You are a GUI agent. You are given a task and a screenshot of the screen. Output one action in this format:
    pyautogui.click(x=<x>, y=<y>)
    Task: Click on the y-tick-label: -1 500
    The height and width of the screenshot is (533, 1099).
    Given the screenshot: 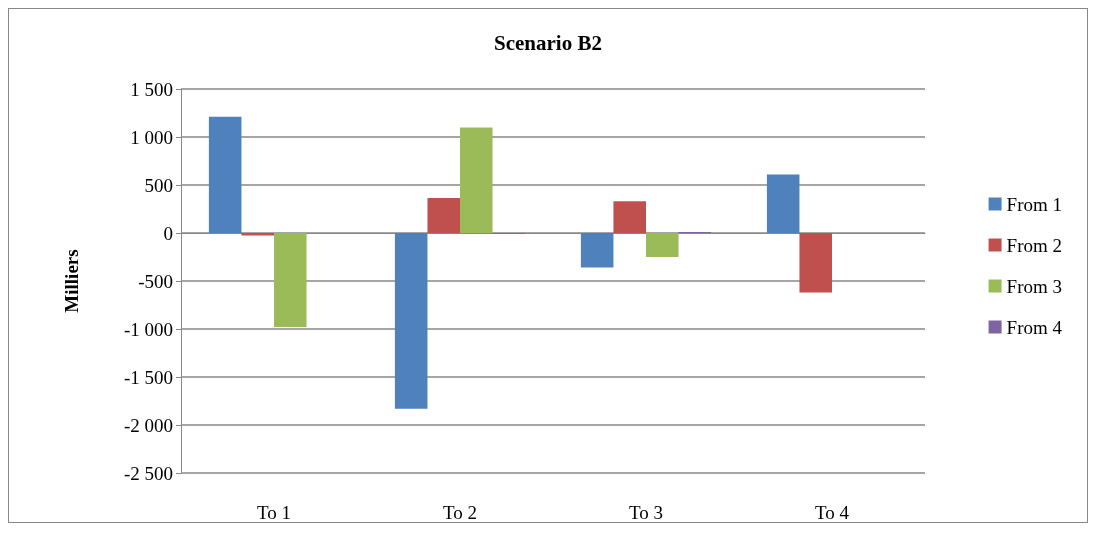 What is the action you would take?
    pyautogui.click(x=148, y=377)
    